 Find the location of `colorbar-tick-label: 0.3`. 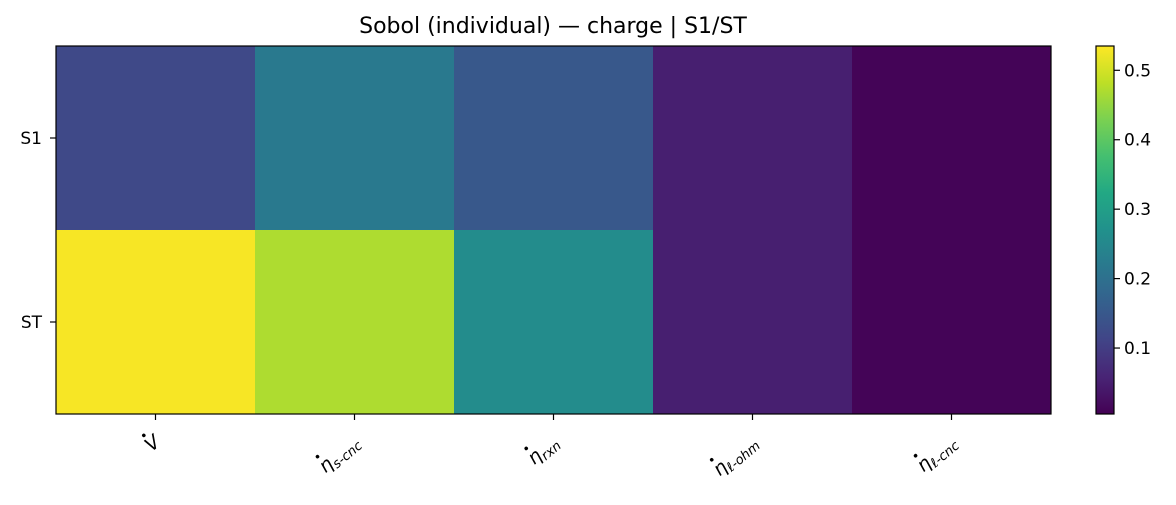

colorbar-tick-label: 0.3 is located at coordinates (1137, 210).